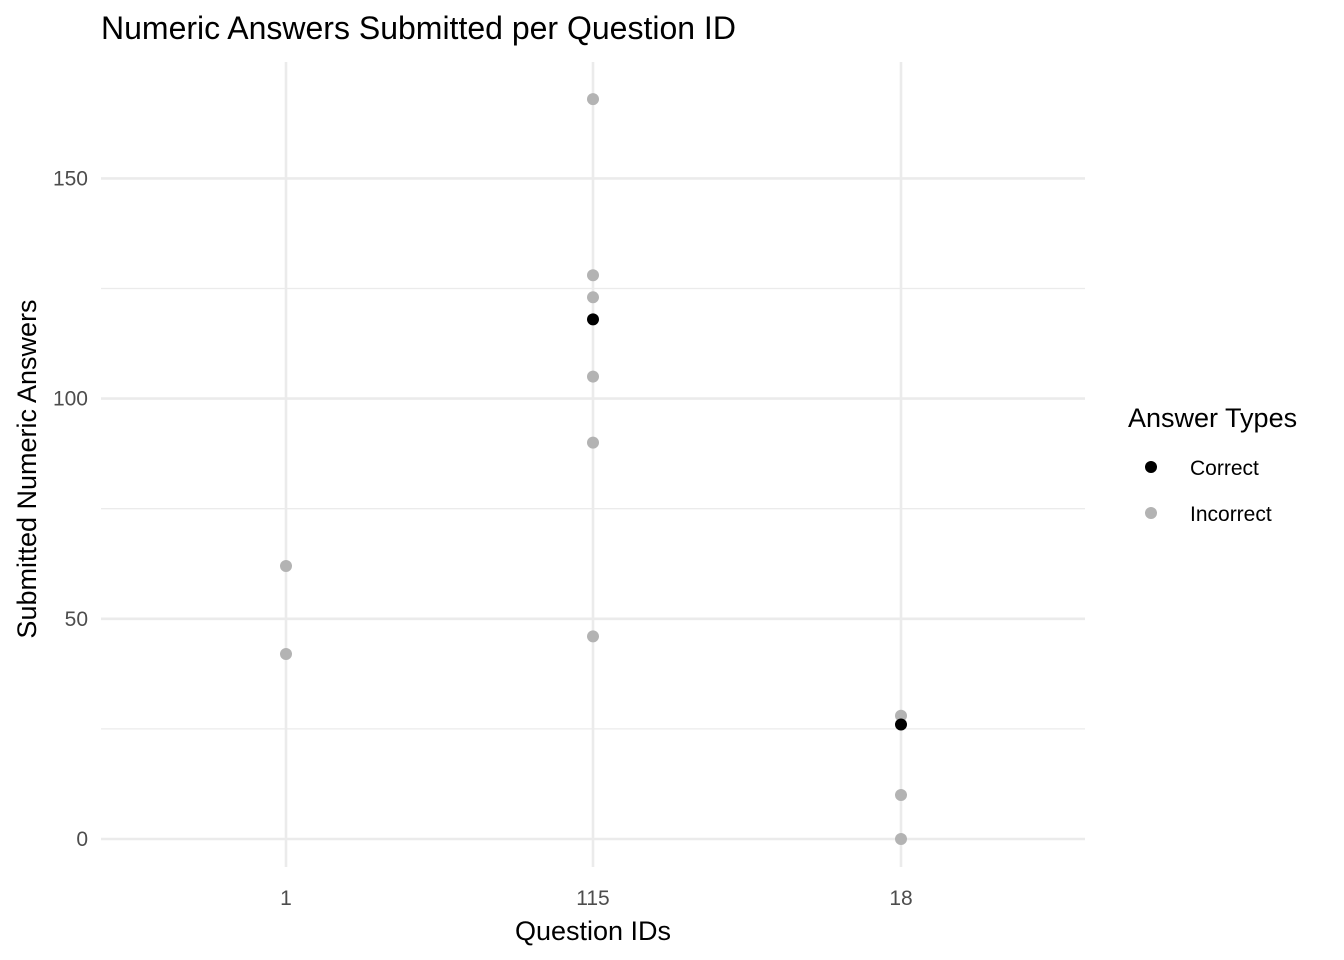 This screenshot has height=960, width=1344. What do you see at coordinates (900, 898) in the screenshot?
I see `x-tick-label: 18` at bounding box center [900, 898].